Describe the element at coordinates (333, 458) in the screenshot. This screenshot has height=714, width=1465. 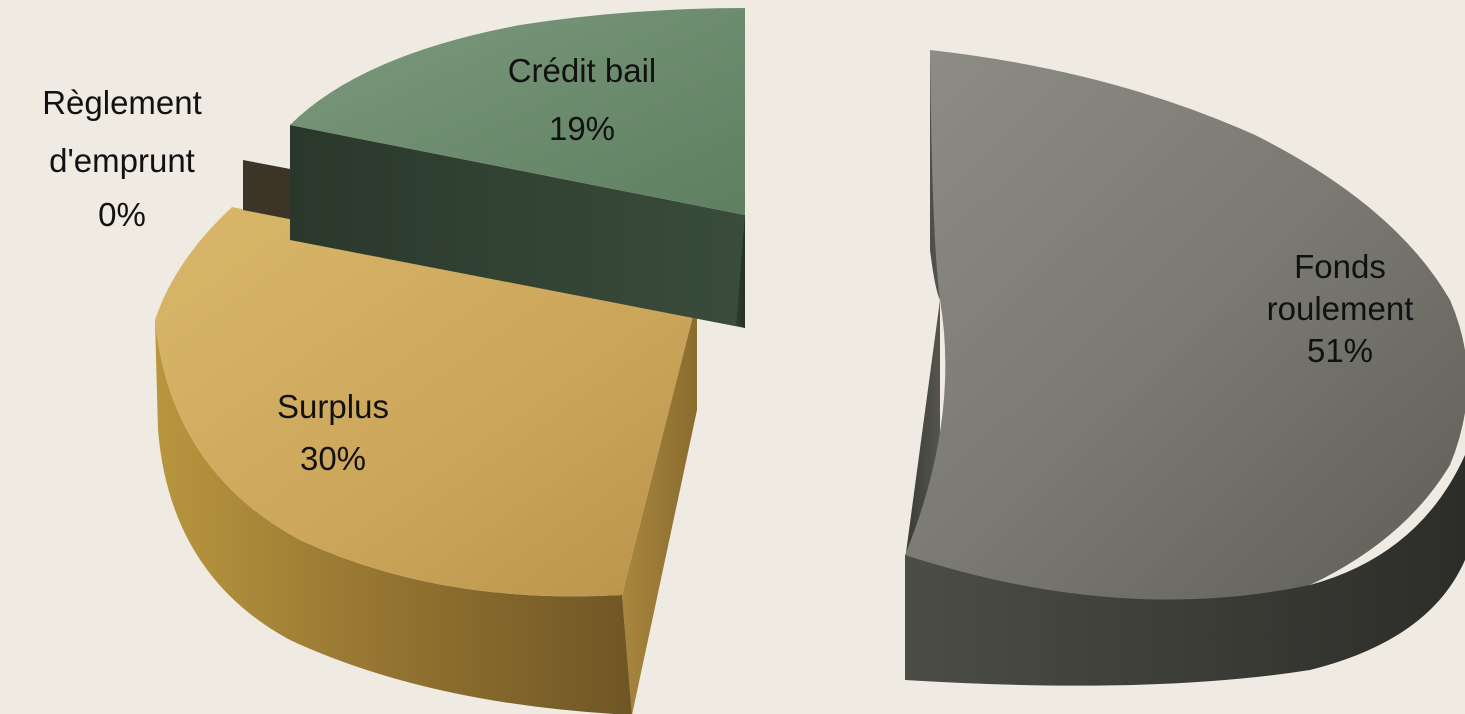
I see `slice-label-surplus-percent: 30%` at that location.